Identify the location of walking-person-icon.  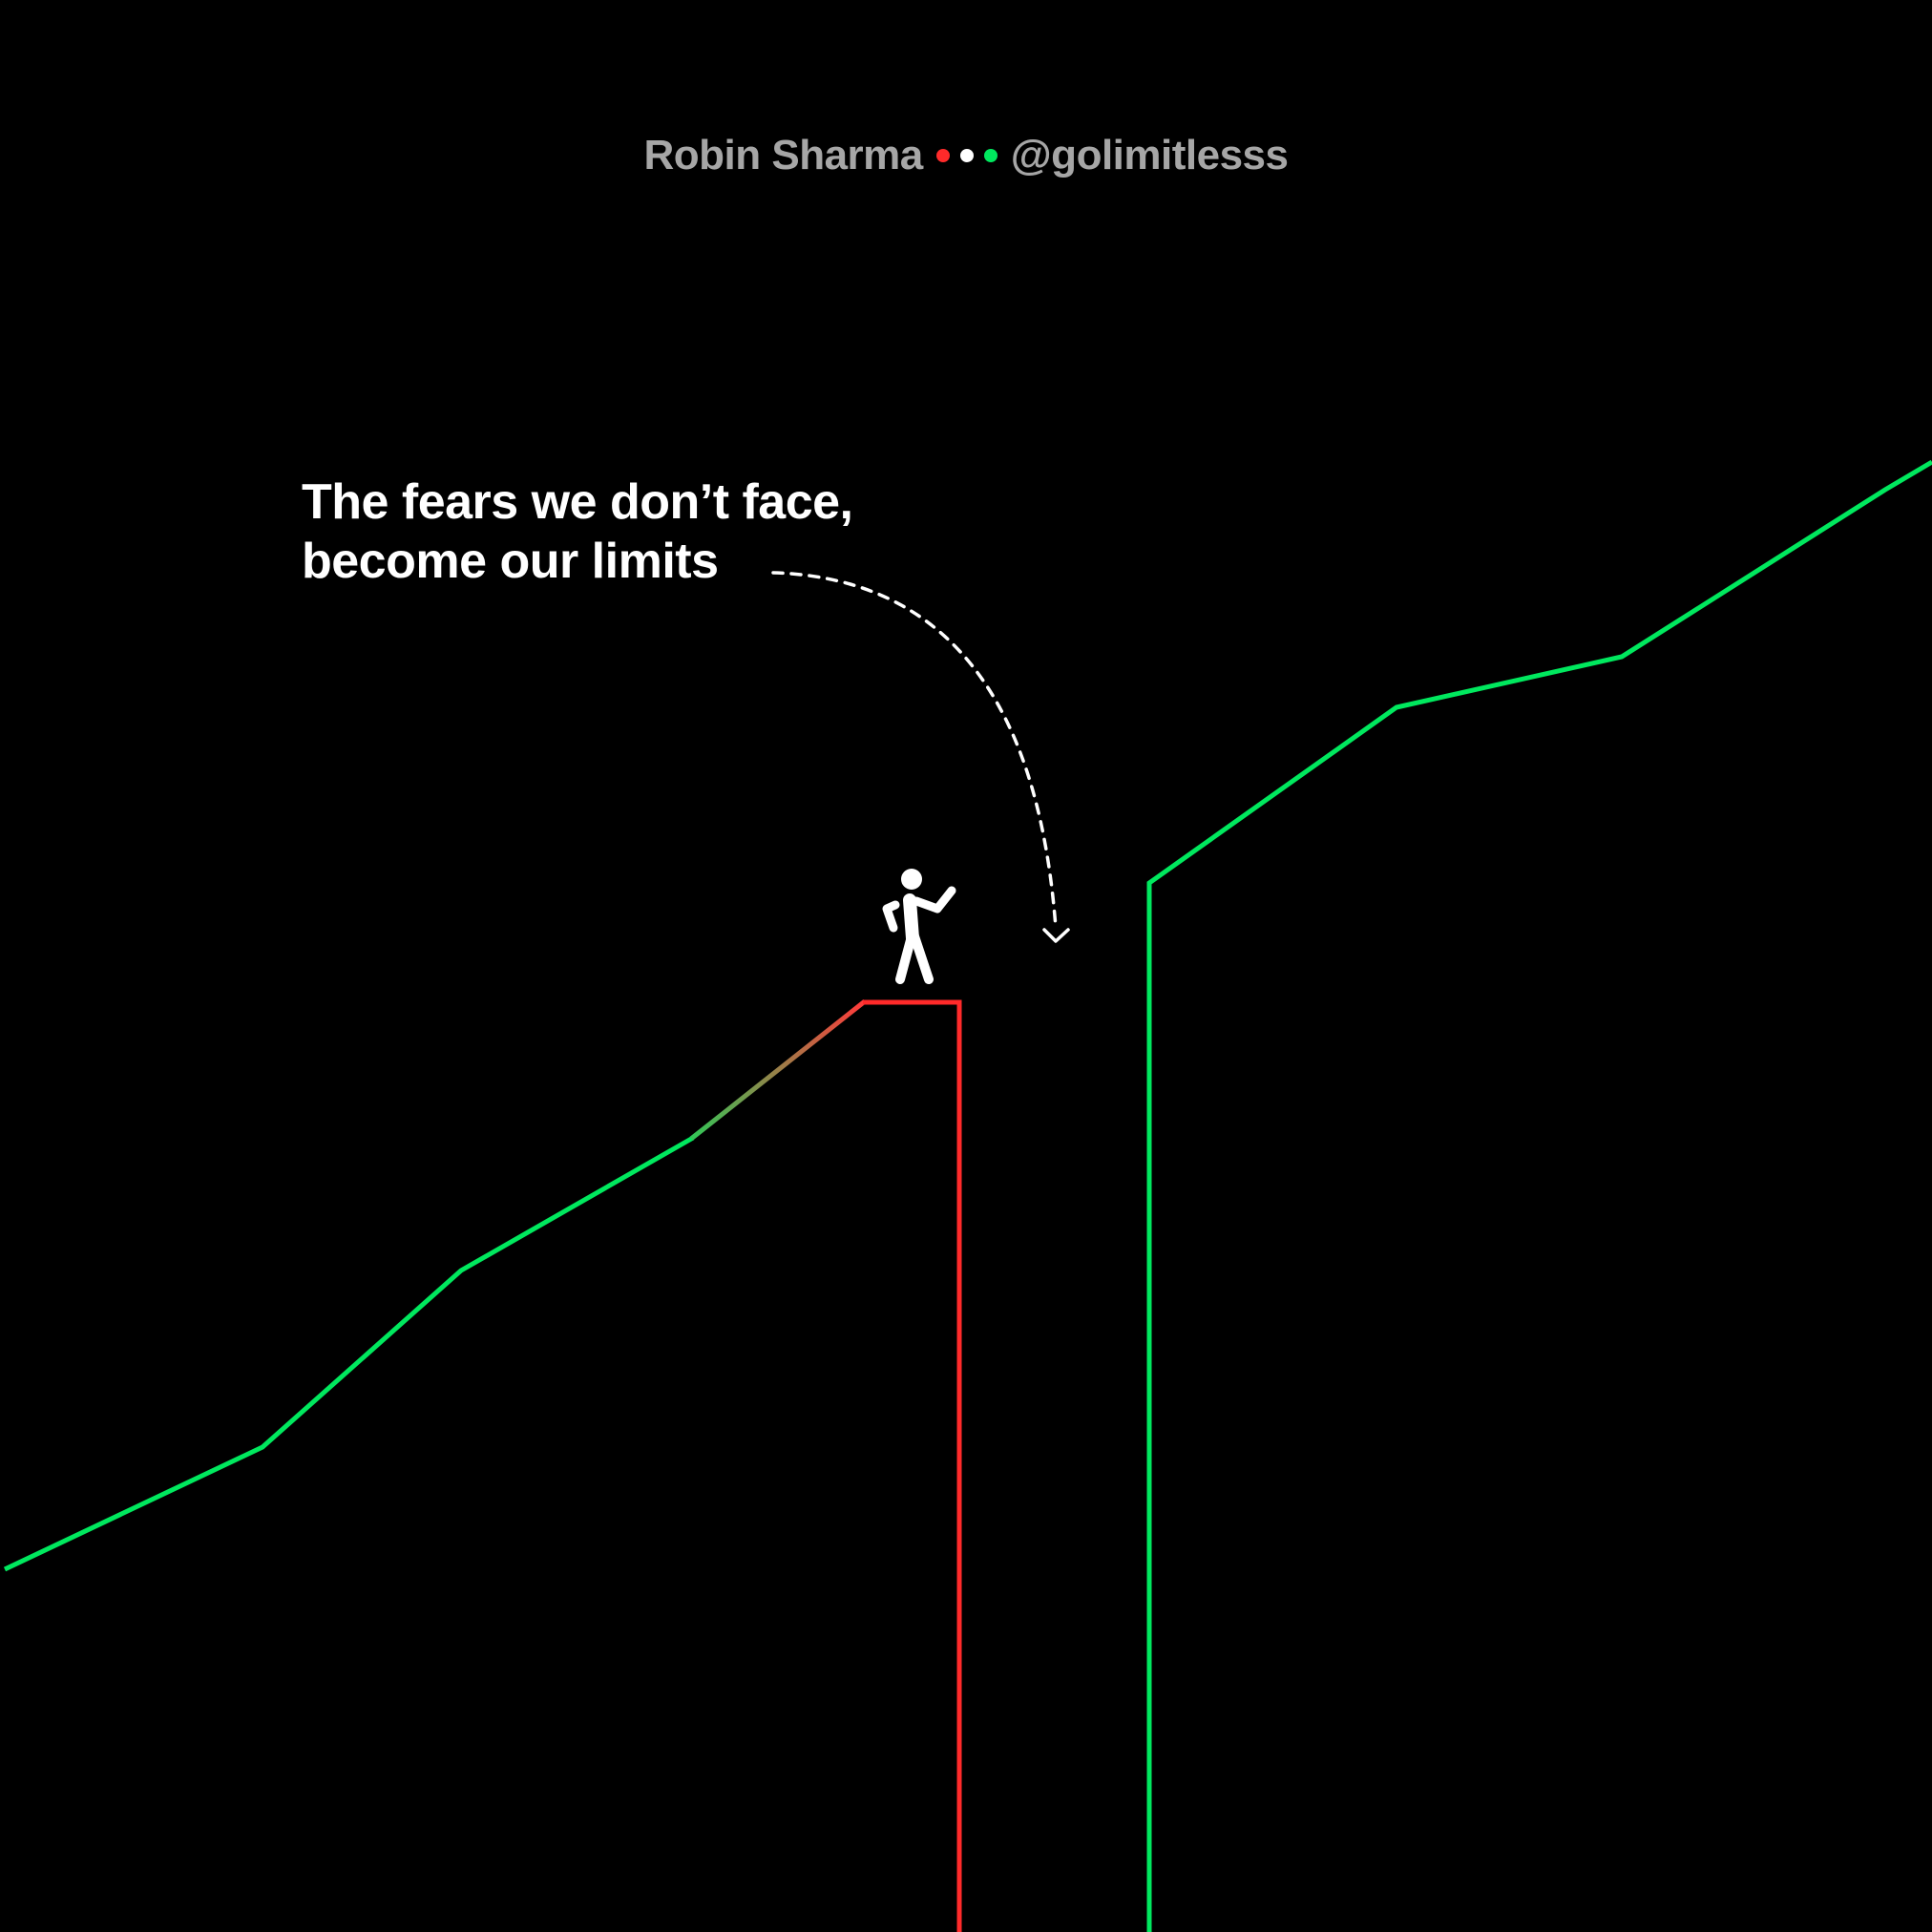
(919, 927).